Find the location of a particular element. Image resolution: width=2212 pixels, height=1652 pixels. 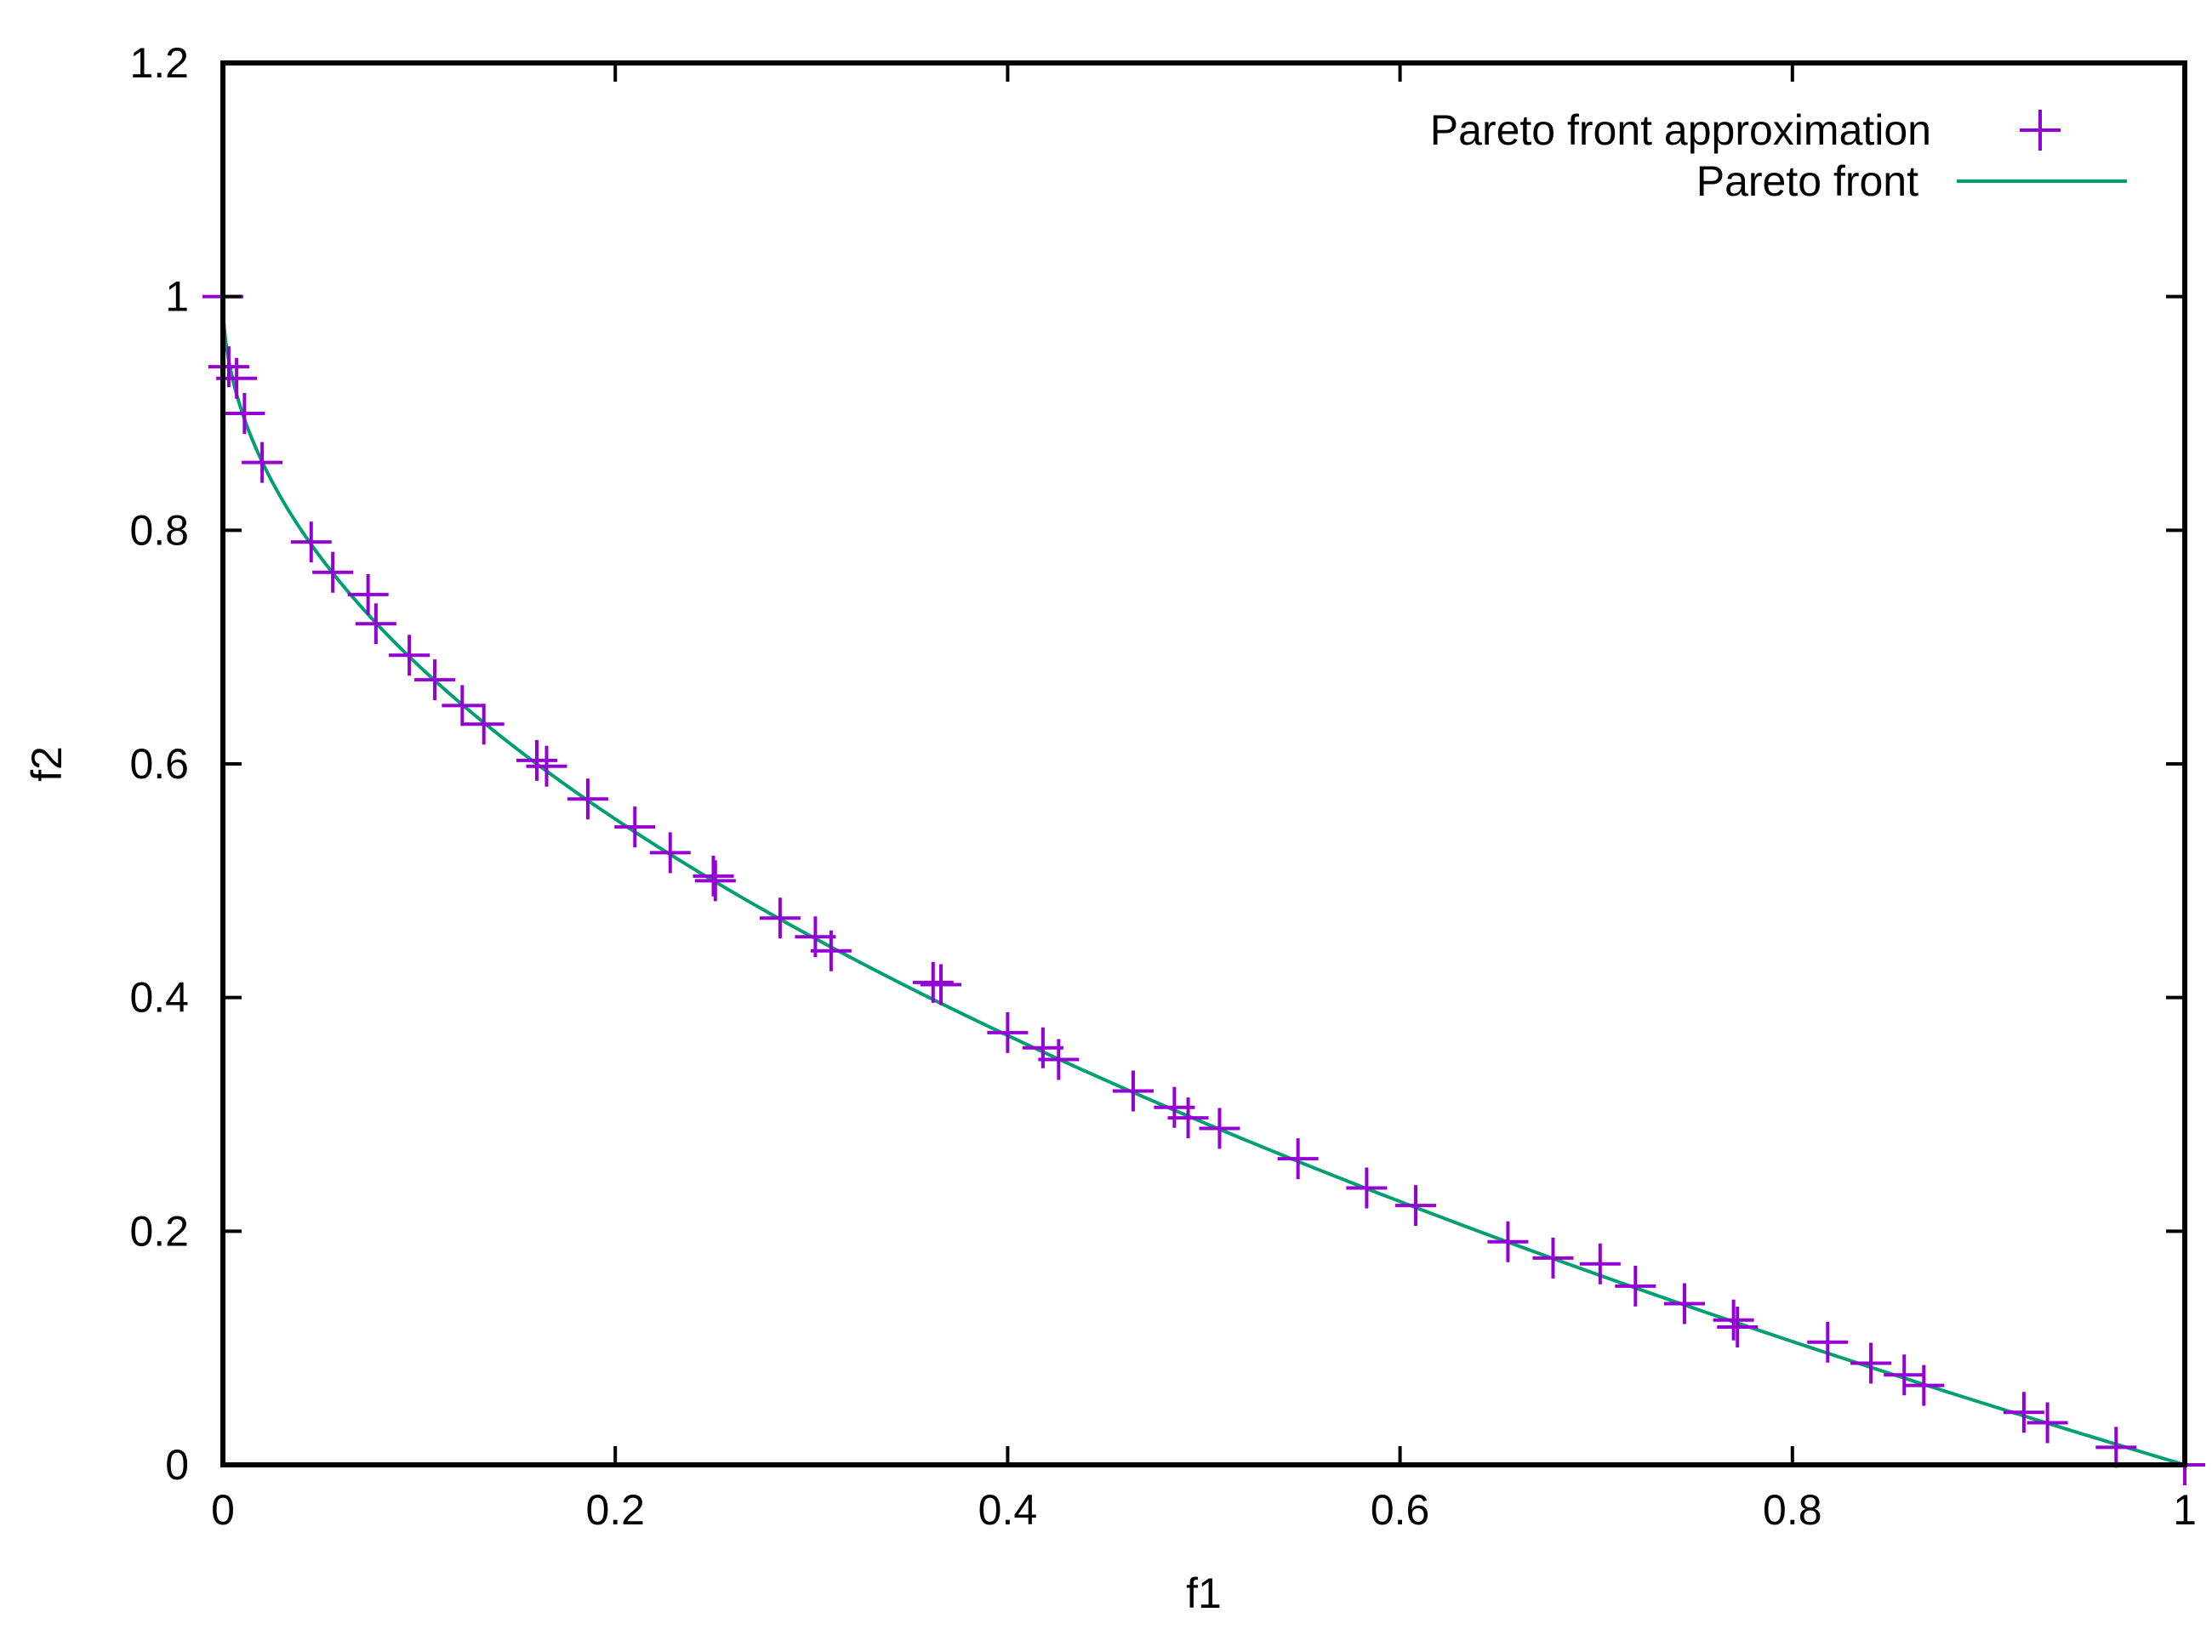

x-axis-label: f1 is located at coordinates (1204, 1593).